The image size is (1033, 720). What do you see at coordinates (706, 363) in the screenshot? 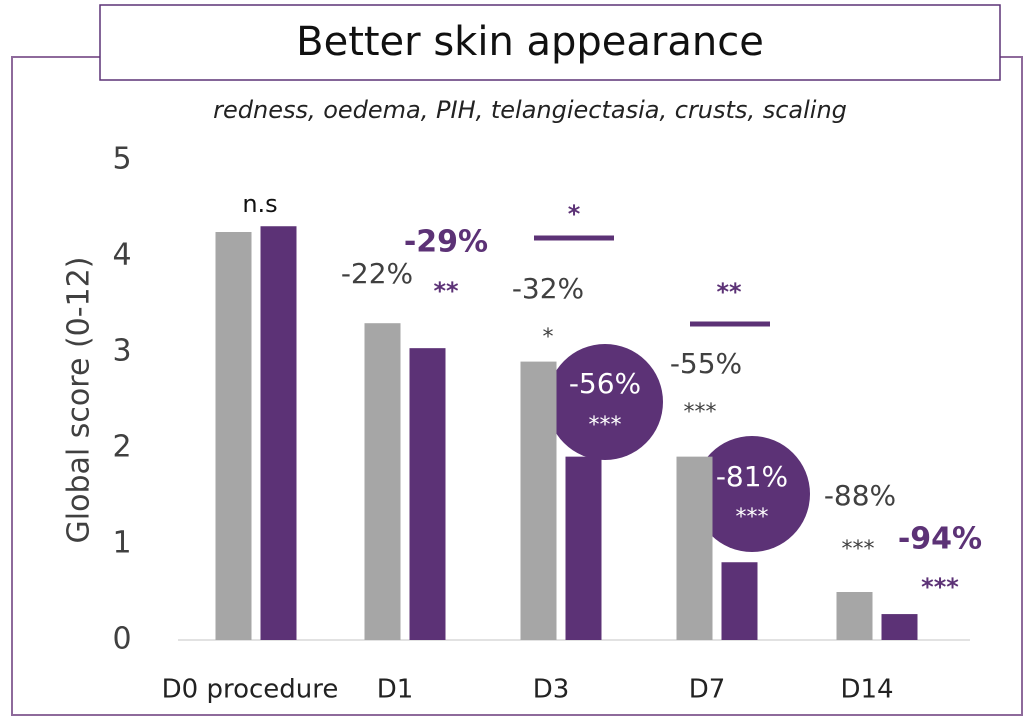
I see `annotation: -55%` at bounding box center [706, 363].